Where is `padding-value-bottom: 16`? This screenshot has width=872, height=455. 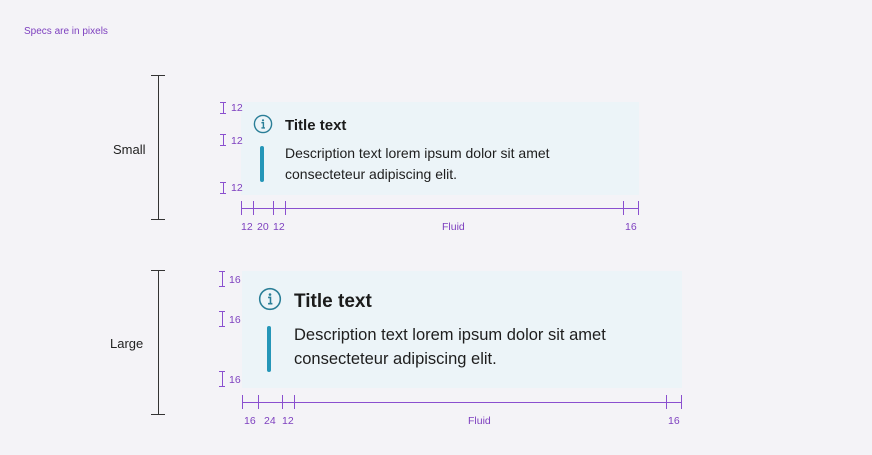
padding-value-bottom: 16 is located at coordinates (235, 380).